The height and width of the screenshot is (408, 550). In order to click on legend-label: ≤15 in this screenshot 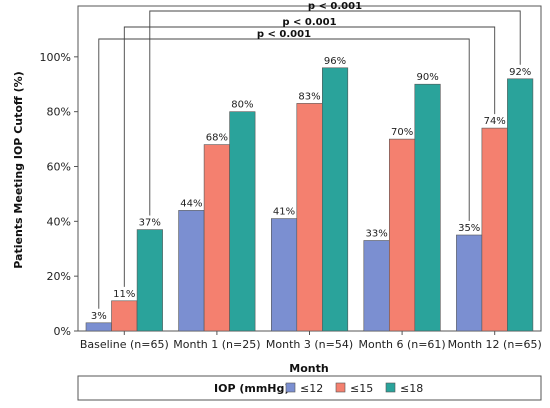, I will do `click(361, 388)`.